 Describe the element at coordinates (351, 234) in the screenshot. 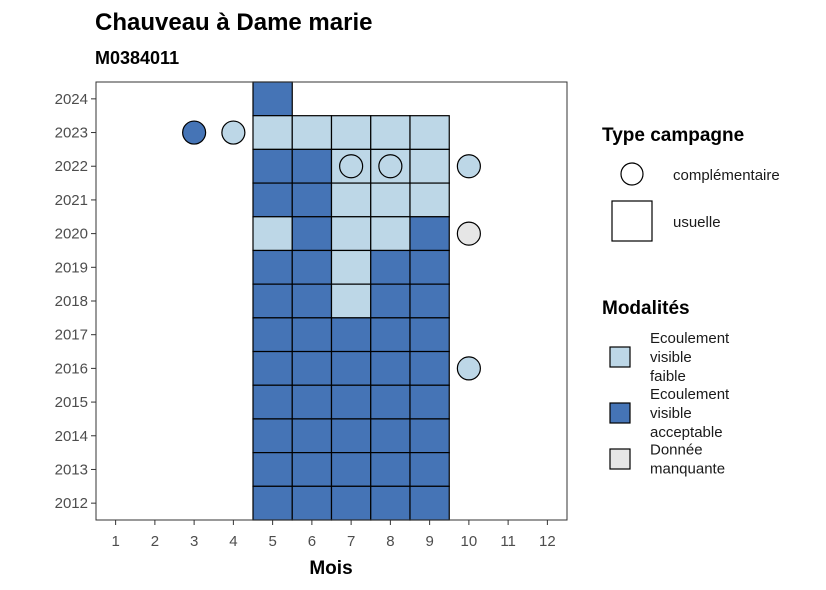

I see `cell-usuelle-7-2020` at that location.